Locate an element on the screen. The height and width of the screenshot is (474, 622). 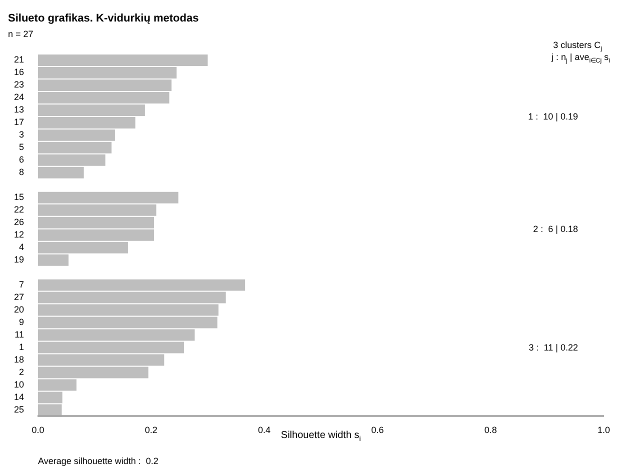
y-tick-label: 18 is located at coordinates (19, 359).